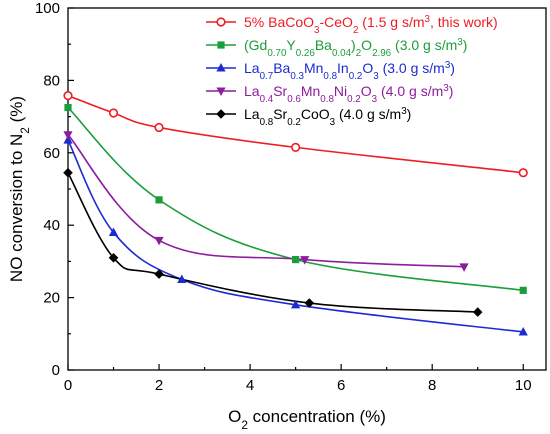 This screenshot has height=434, width=550. I want to click on x-axis: 0 2 4 6 8 10, so click(298, 379).